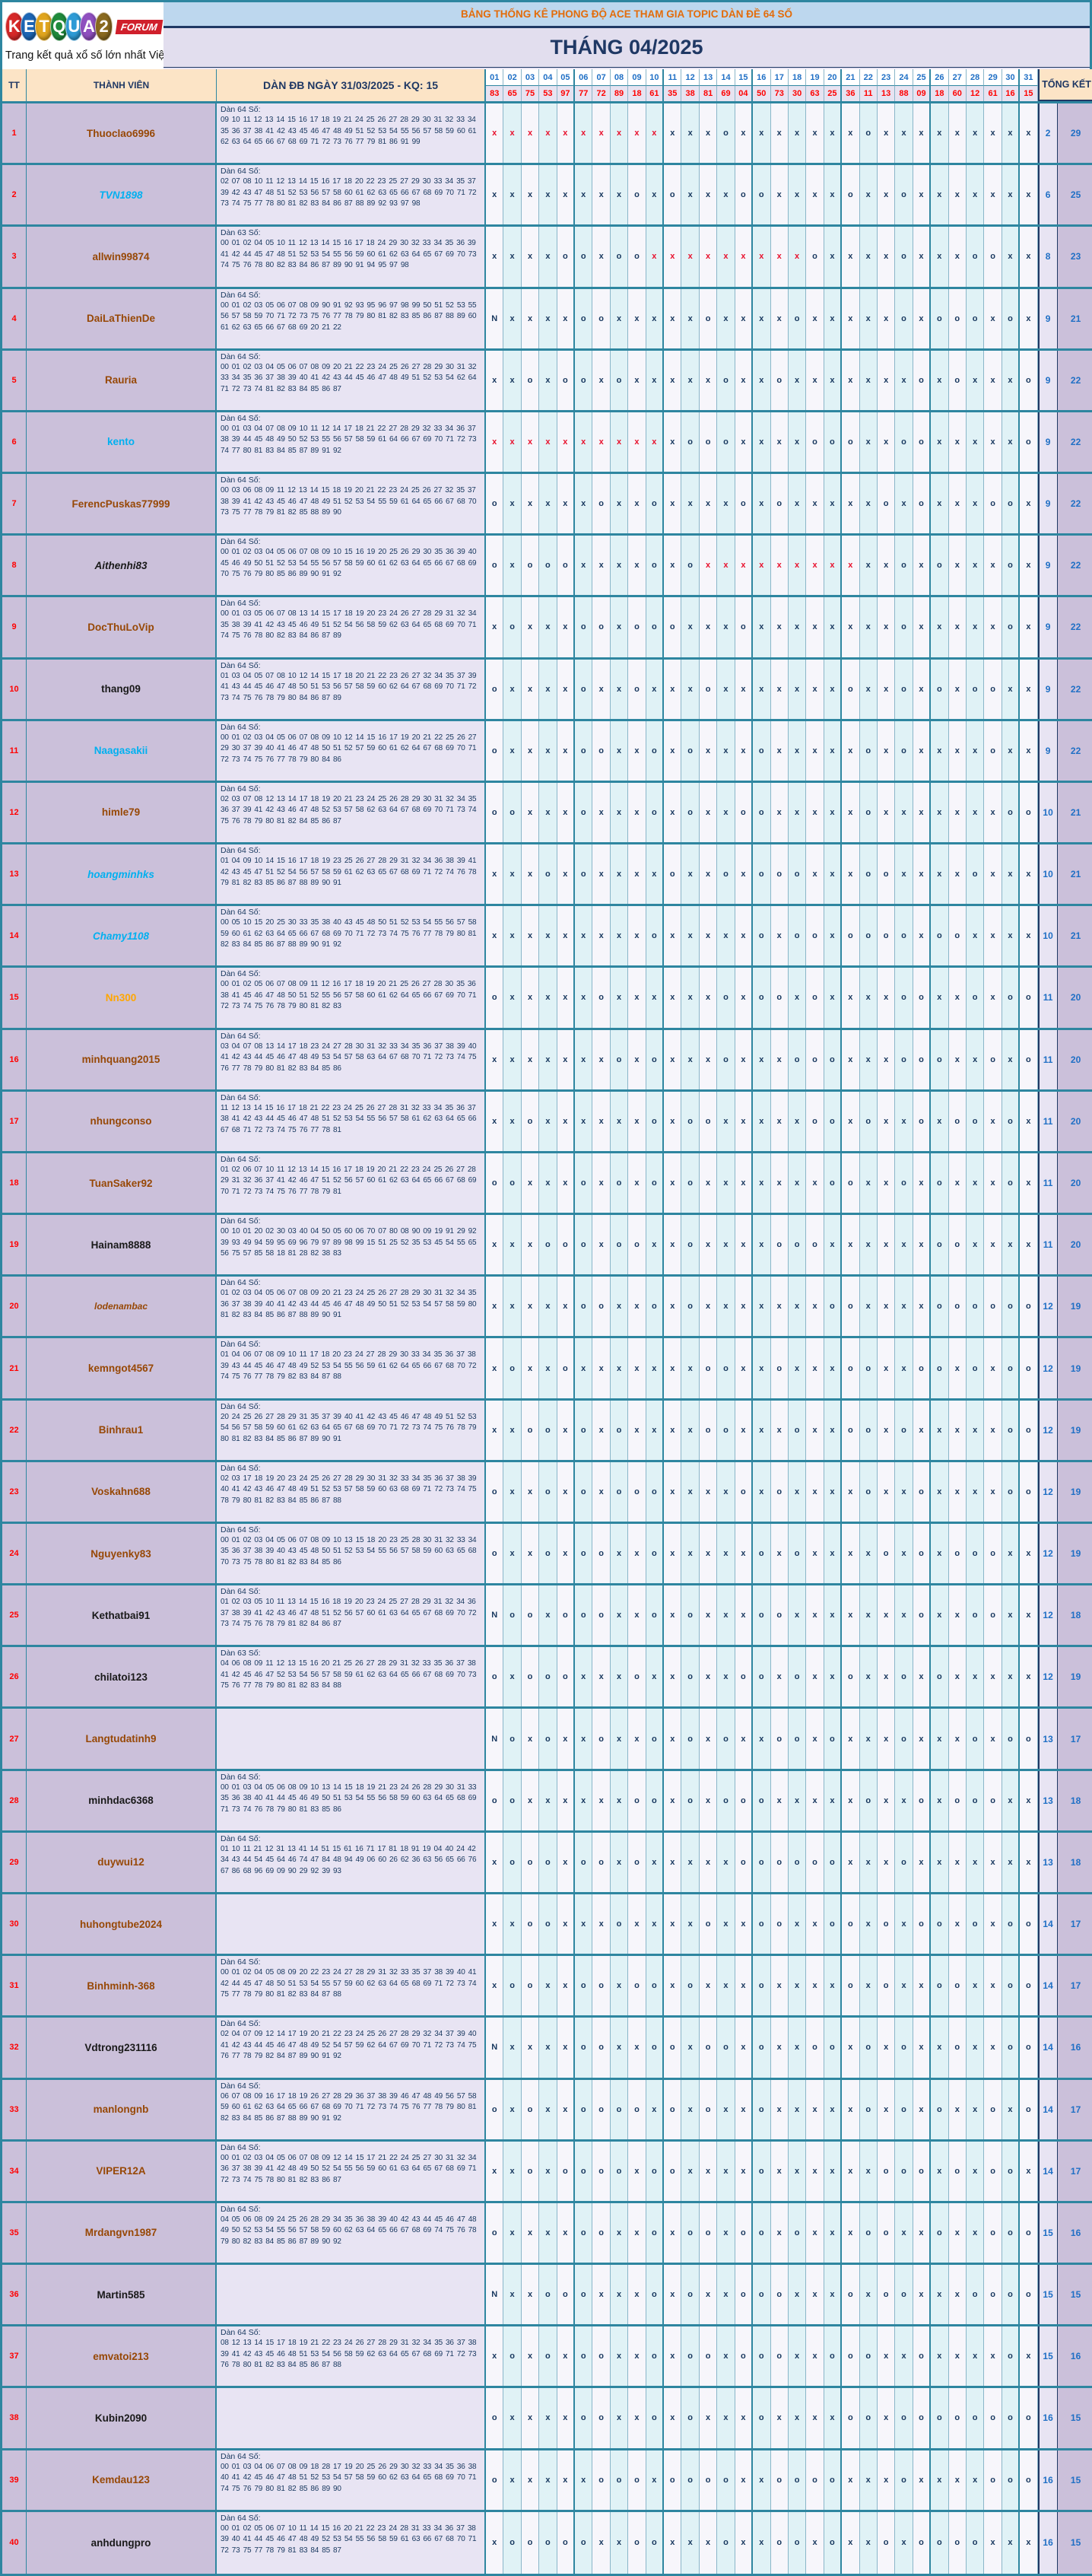 The image size is (1092, 2576). I want to click on kq-value-21: 36, so click(851, 93).